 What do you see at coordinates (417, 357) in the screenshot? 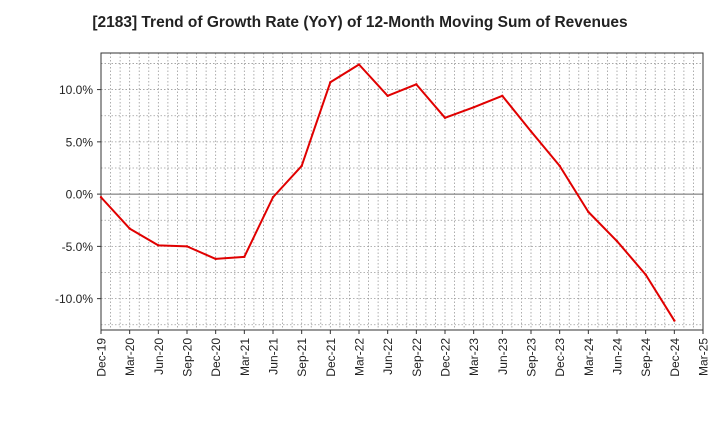
I see `x-tick-label: Sep-22` at bounding box center [417, 357].